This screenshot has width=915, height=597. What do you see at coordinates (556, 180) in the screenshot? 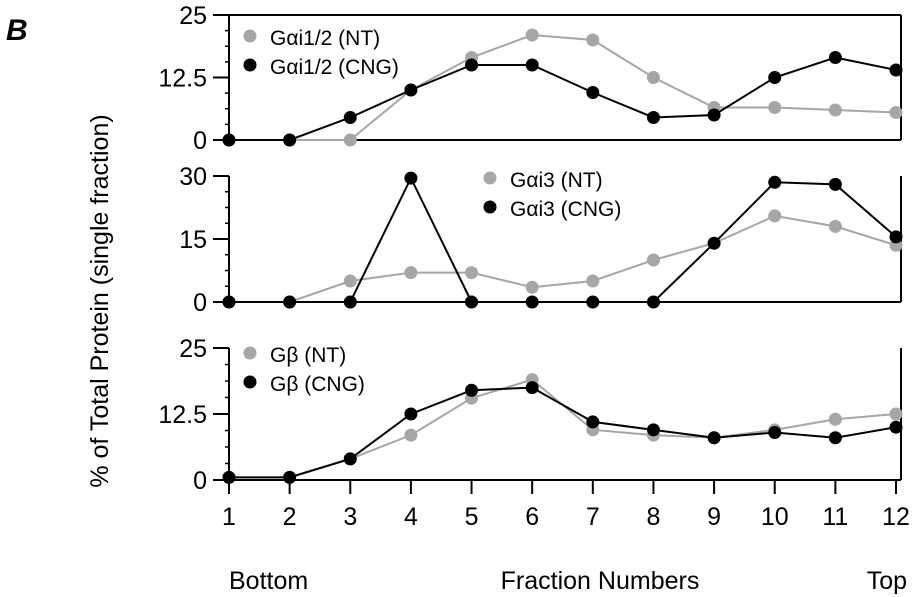
I see `legend-label-nt: Gαi3 (NT)` at bounding box center [556, 180].